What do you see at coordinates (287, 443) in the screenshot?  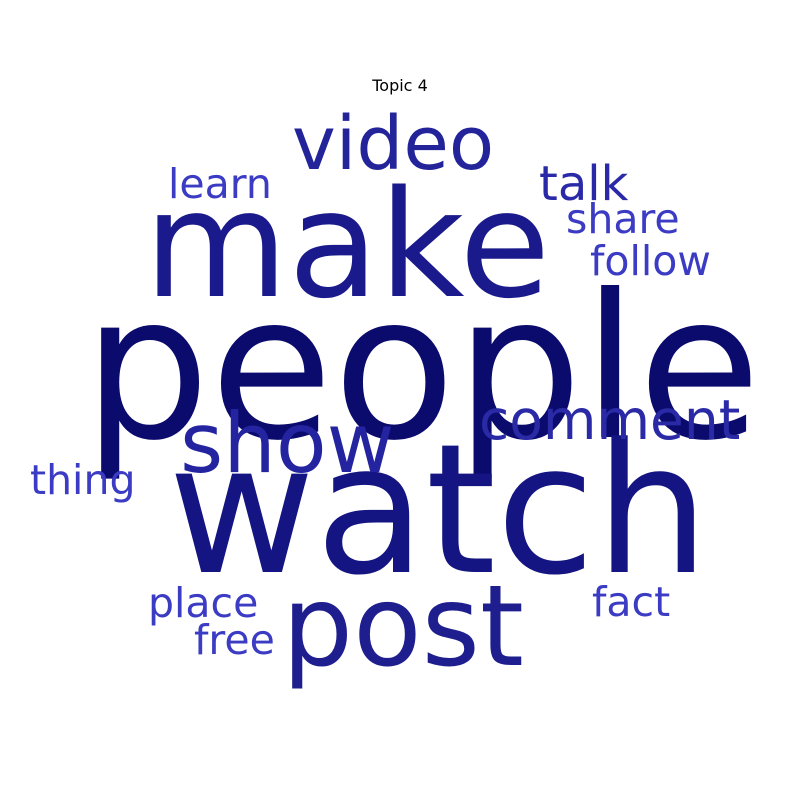 I see `word-show: show` at bounding box center [287, 443].